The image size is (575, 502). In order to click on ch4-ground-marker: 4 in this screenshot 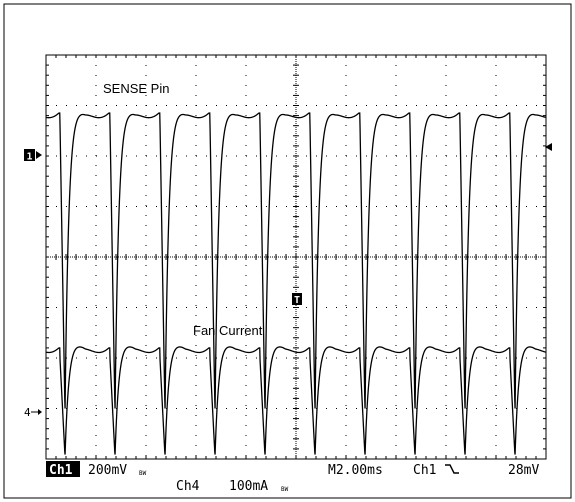, I will do `click(33, 412)`.